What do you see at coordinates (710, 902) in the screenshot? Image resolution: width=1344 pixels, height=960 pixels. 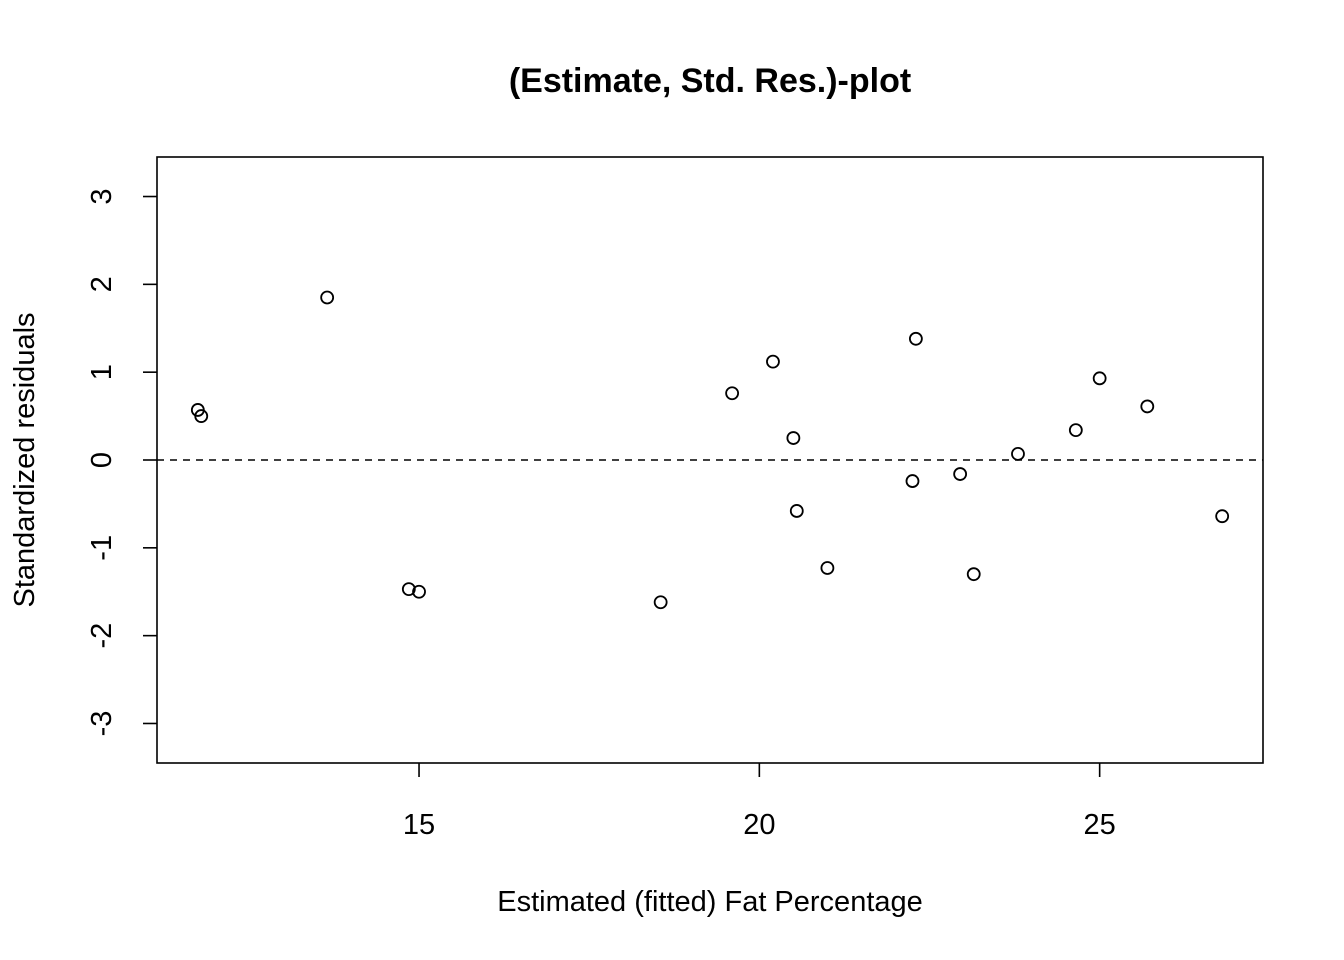 I see `x-axis-label: Estimated (fitted) Fat Percentage` at bounding box center [710, 902].